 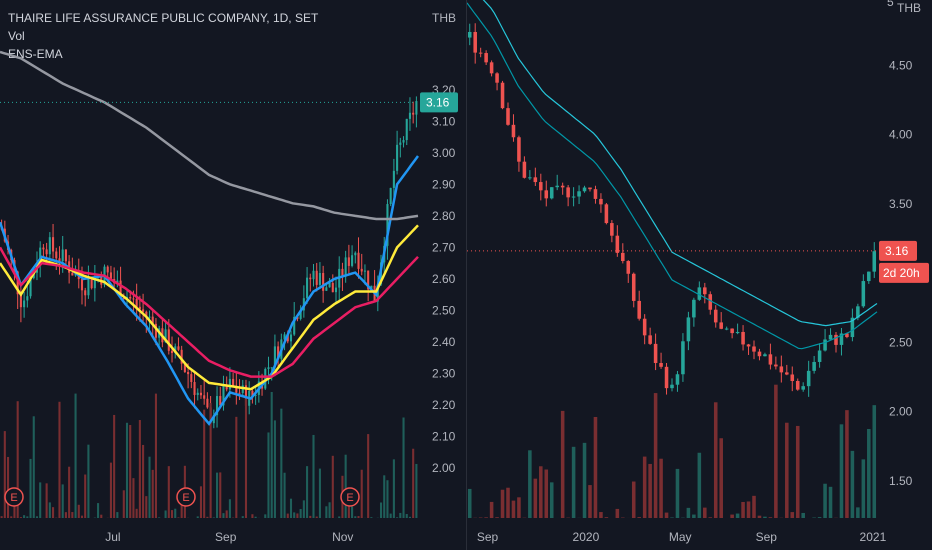 I want to click on currency-label: THB, so click(x=909, y=8).